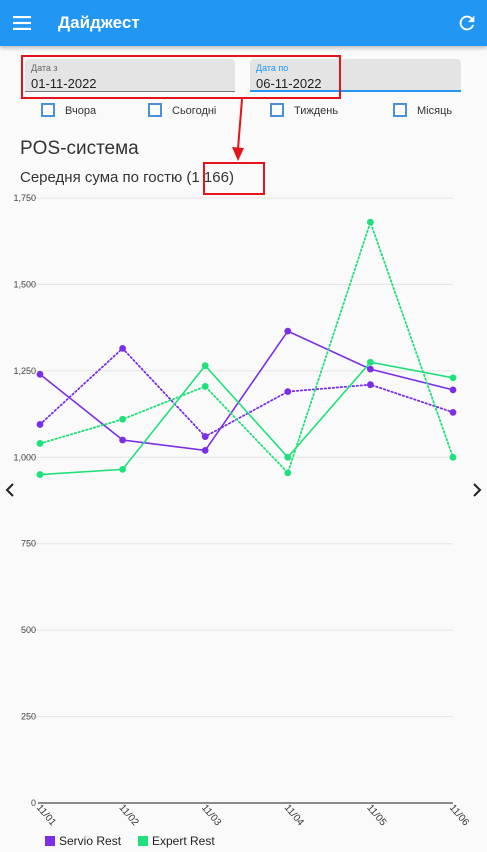 The image size is (487, 852). I want to click on y-tick-label: 0, so click(33, 803).